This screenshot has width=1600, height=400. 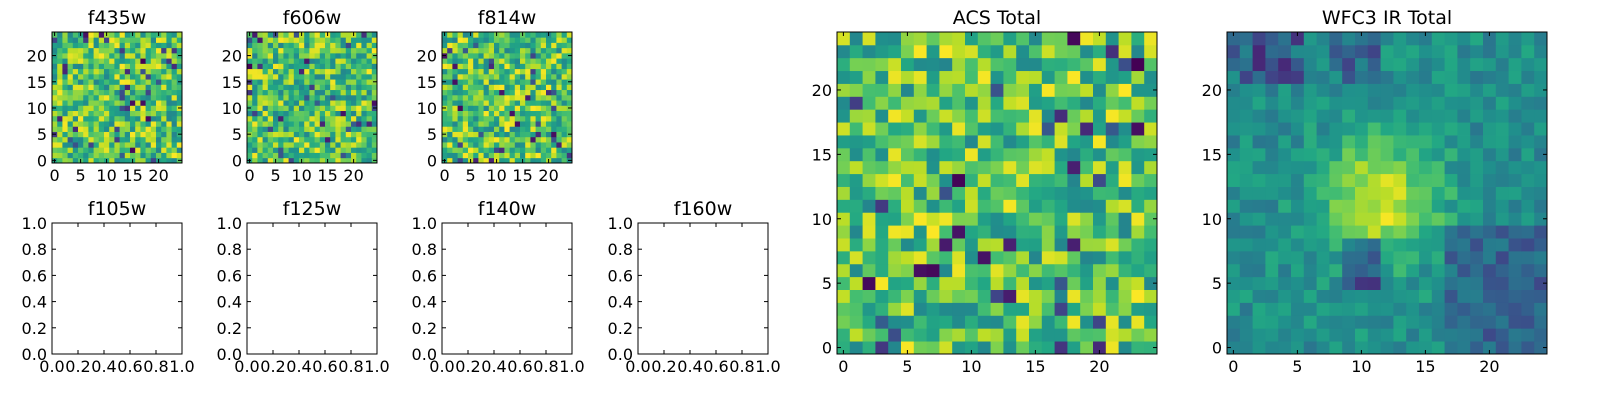 What do you see at coordinates (822, 90) in the screenshot?
I see `y-tick-label: 20` at bounding box center [822, 90].